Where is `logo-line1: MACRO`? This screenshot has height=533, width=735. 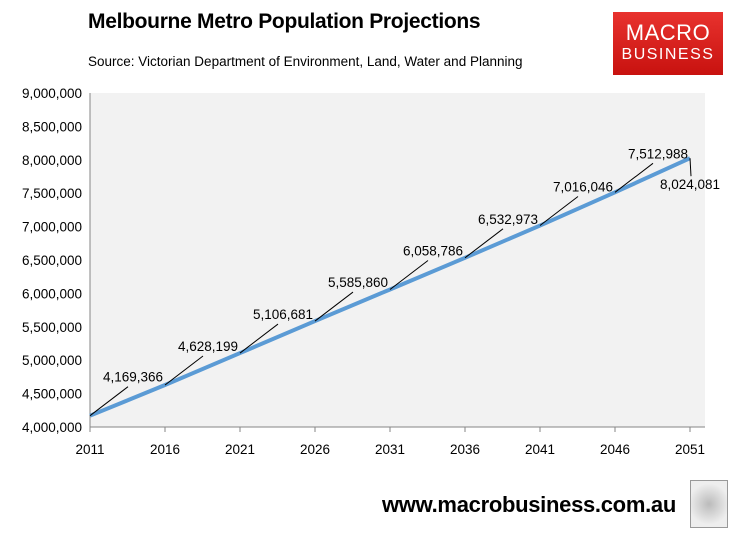
logo-line1: MACRO is located at coordinates (668, 32).